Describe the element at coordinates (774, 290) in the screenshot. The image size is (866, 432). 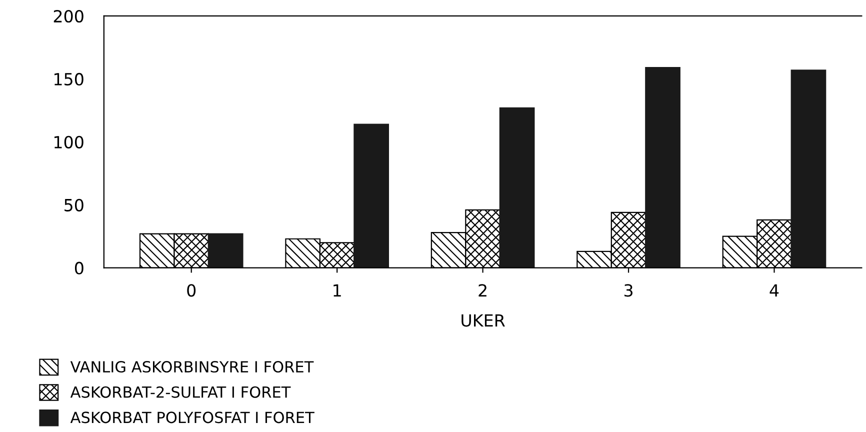
I see `x-tick-label: 4` at that location.